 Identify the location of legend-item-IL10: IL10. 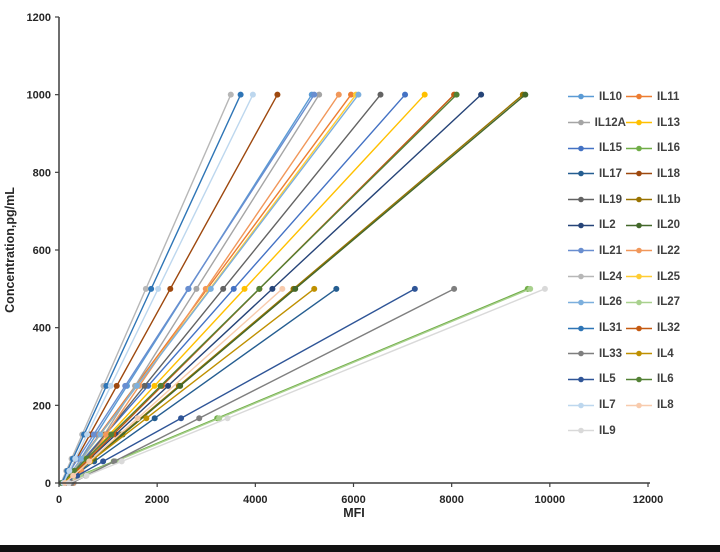
(597, 97).